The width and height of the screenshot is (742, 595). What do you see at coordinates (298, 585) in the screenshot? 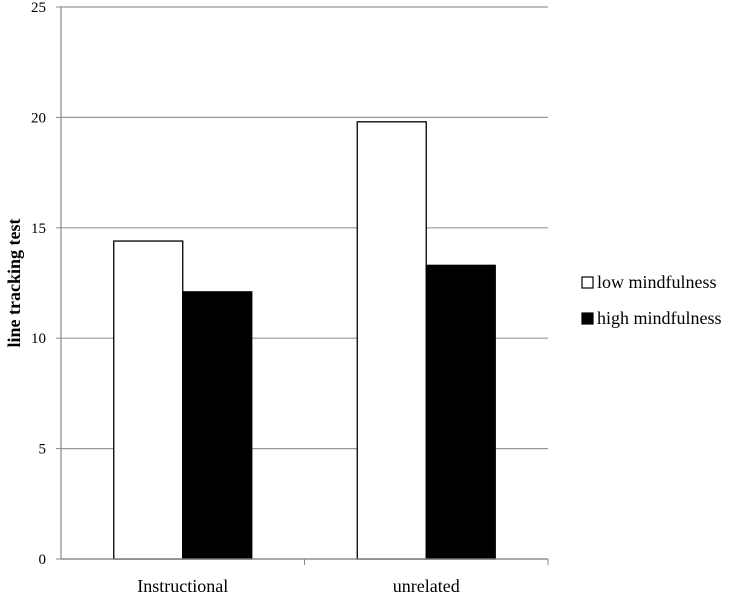
I see `x-category-labels: Instructional unrelated` at bounding box center [298, 585].